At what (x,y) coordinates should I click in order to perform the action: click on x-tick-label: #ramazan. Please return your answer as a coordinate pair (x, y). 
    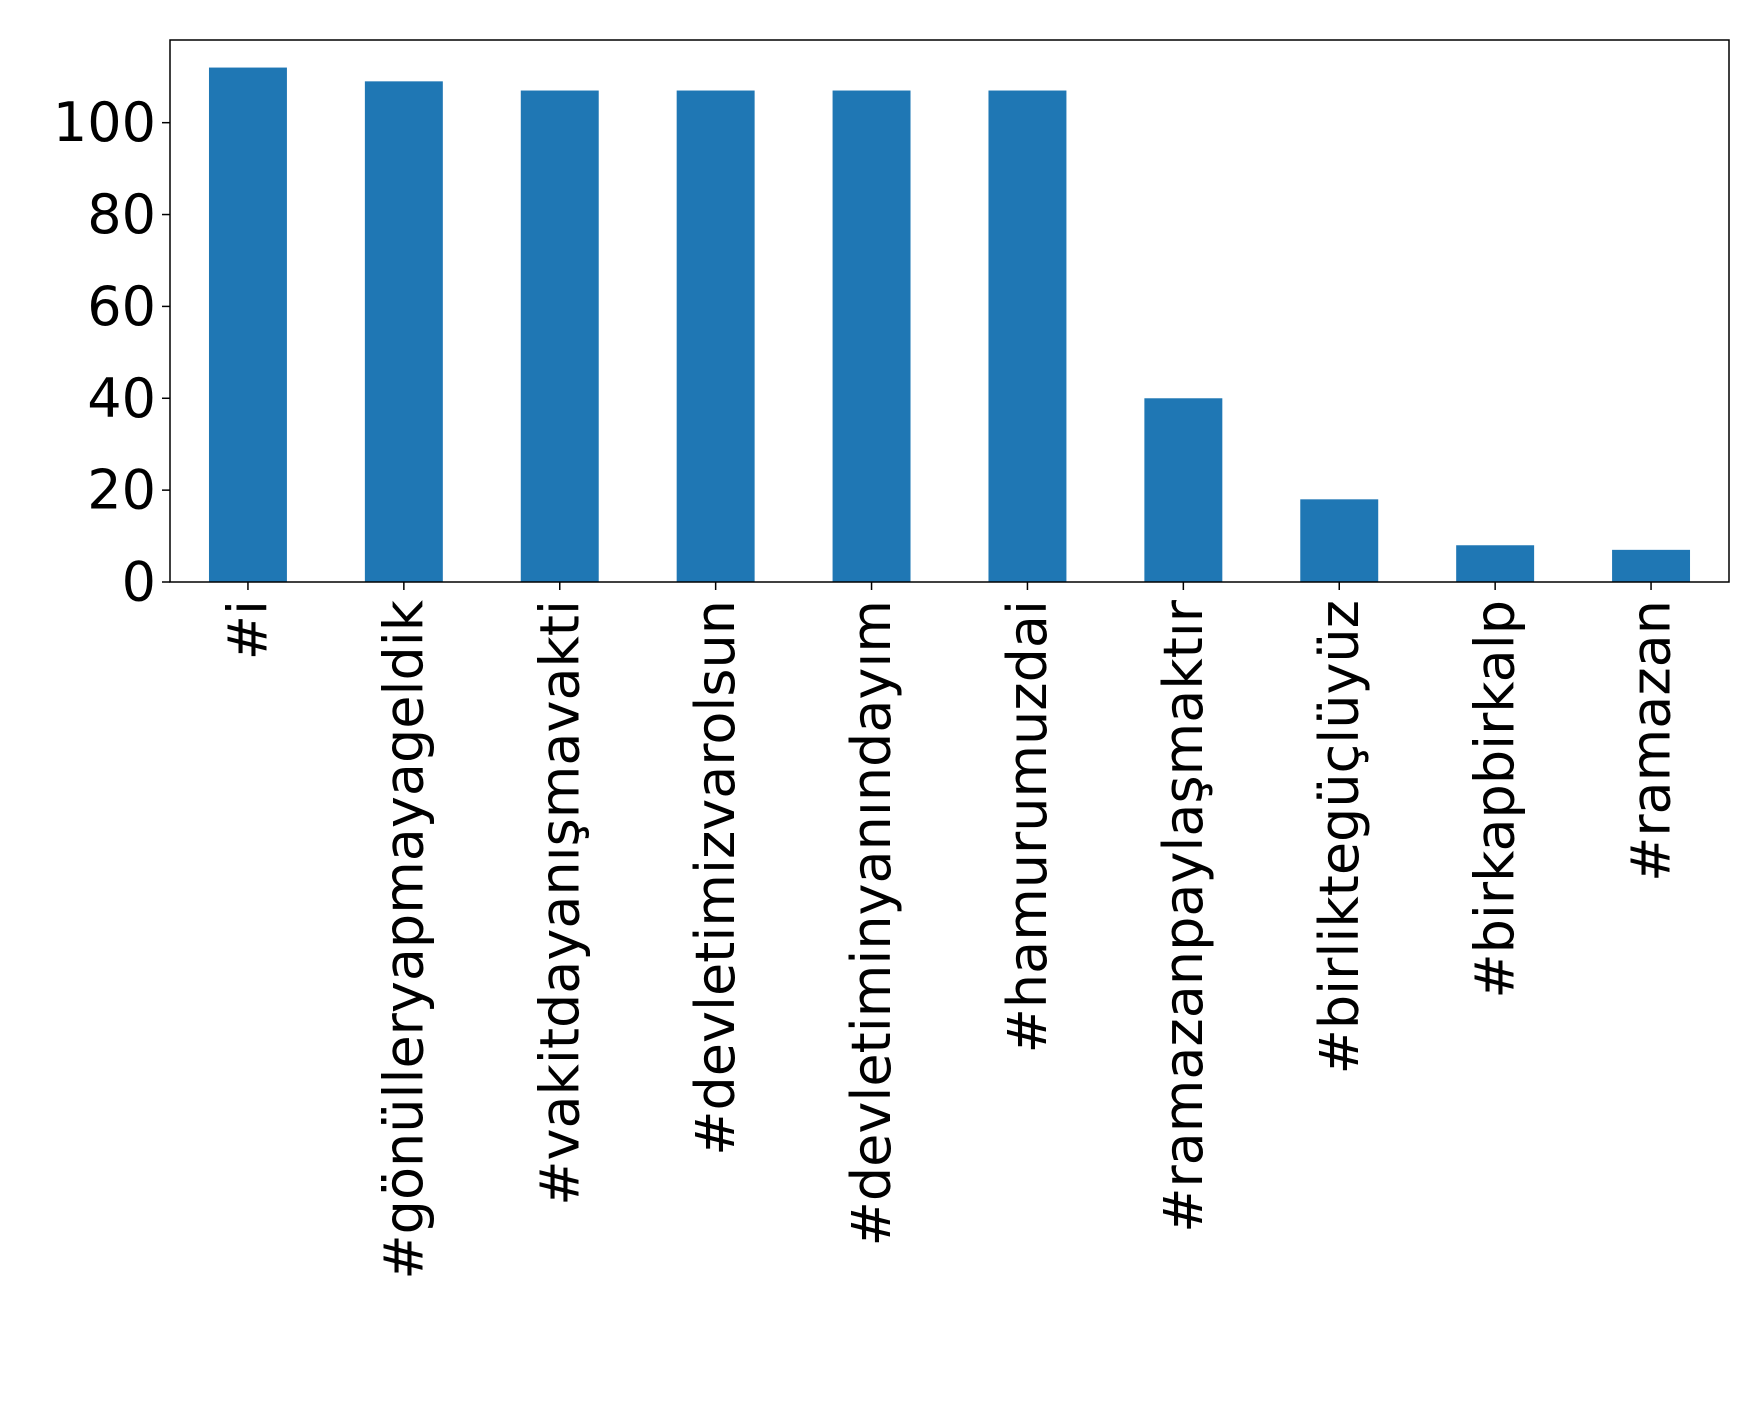
    Looking at the image, I should click on (1651, 741).